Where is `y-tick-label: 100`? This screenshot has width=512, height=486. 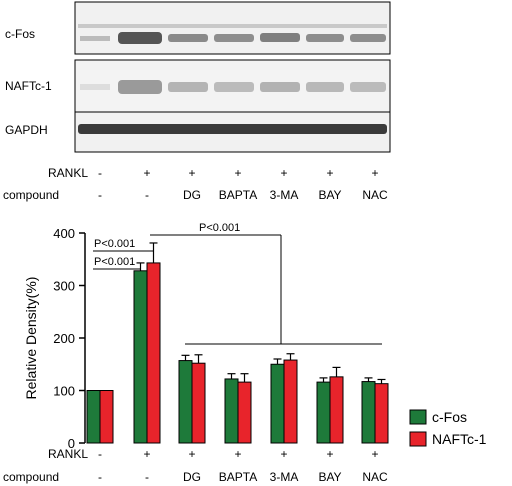 y-tick-label: 100 is located at coordinates (64, 391).